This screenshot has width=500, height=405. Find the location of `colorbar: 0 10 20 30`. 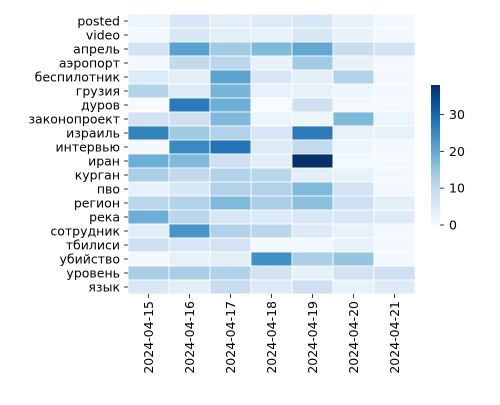

colorbar: 0 10 20 30 is located at coordinates (448, 159).